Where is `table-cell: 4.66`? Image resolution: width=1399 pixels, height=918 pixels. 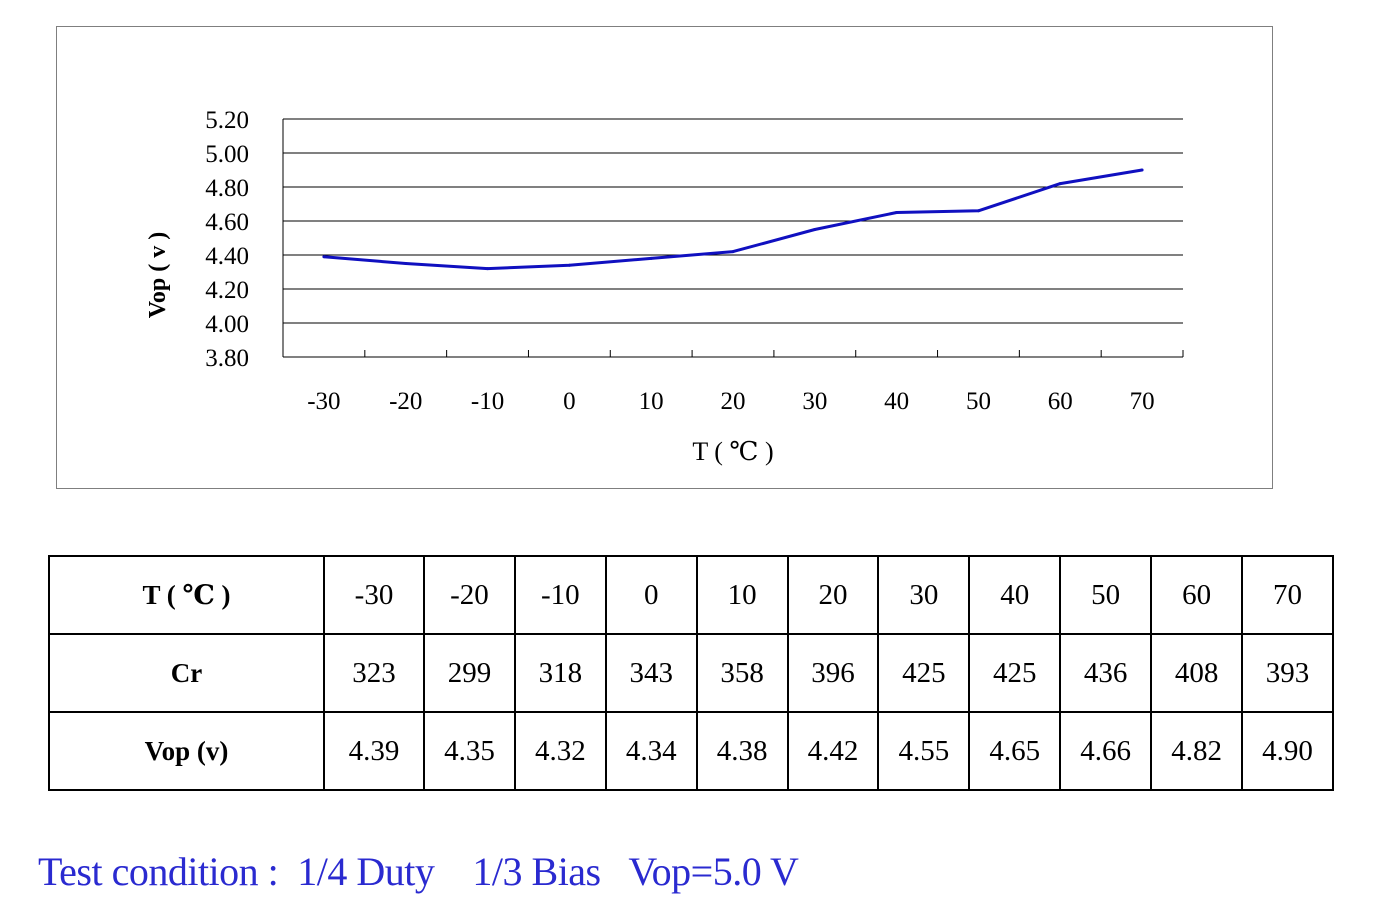 table-cell: 4.66 is located at coordinates (1106, 751).